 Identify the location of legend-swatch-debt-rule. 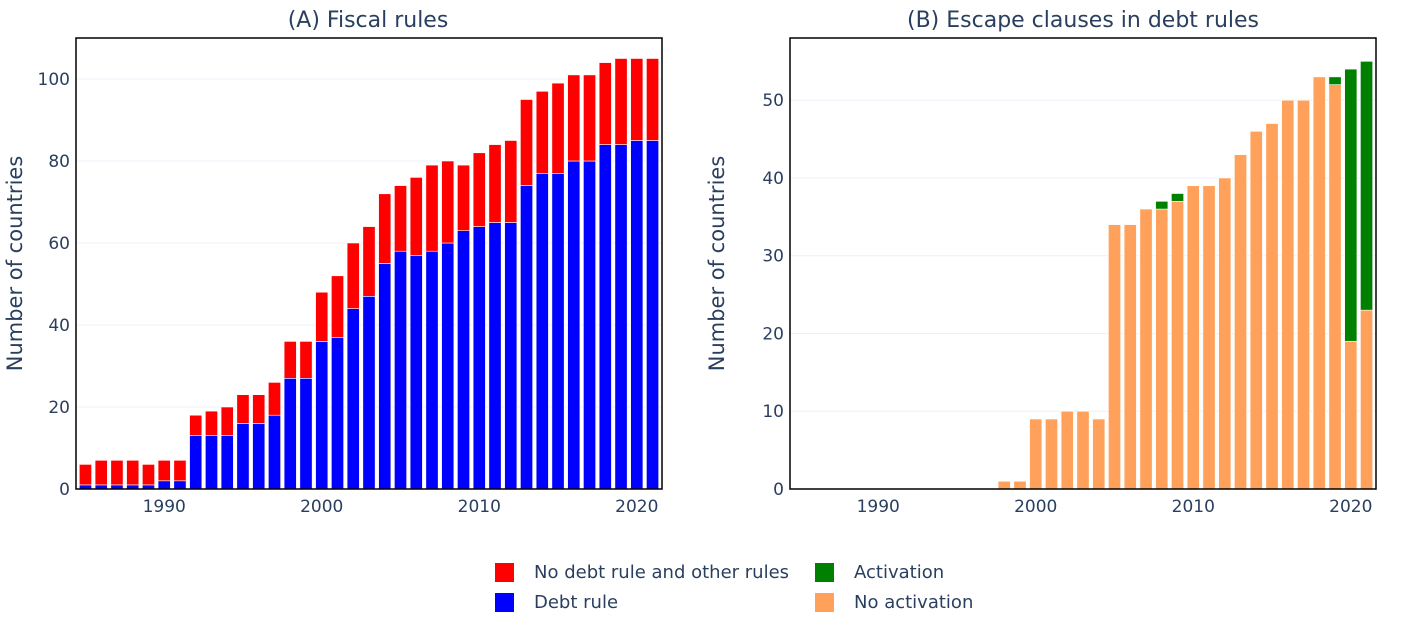
(504, 602).